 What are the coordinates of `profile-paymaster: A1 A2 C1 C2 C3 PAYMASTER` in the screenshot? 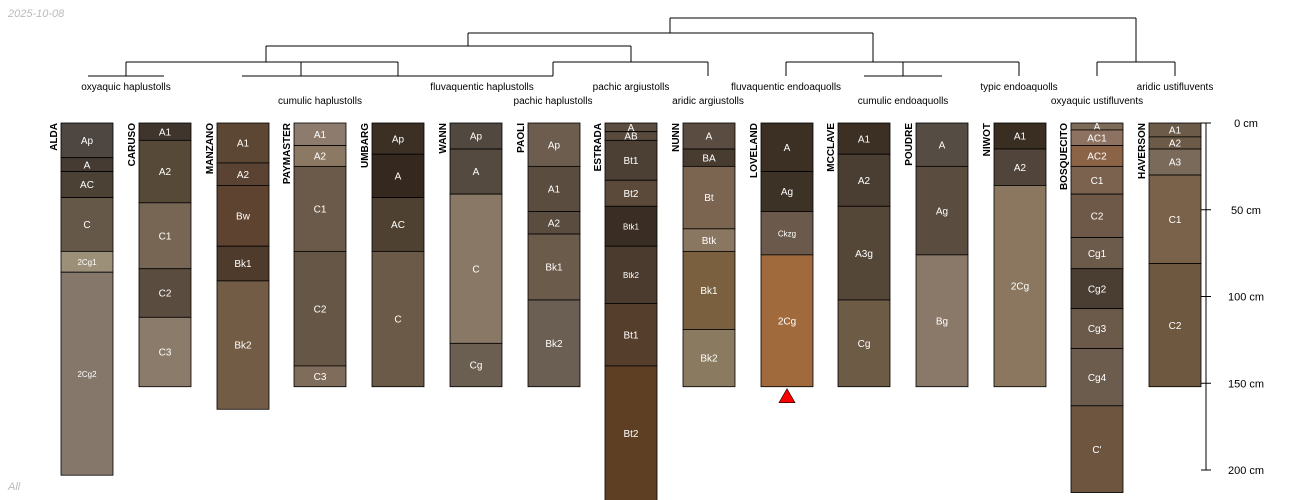 It's located at (314, 255).